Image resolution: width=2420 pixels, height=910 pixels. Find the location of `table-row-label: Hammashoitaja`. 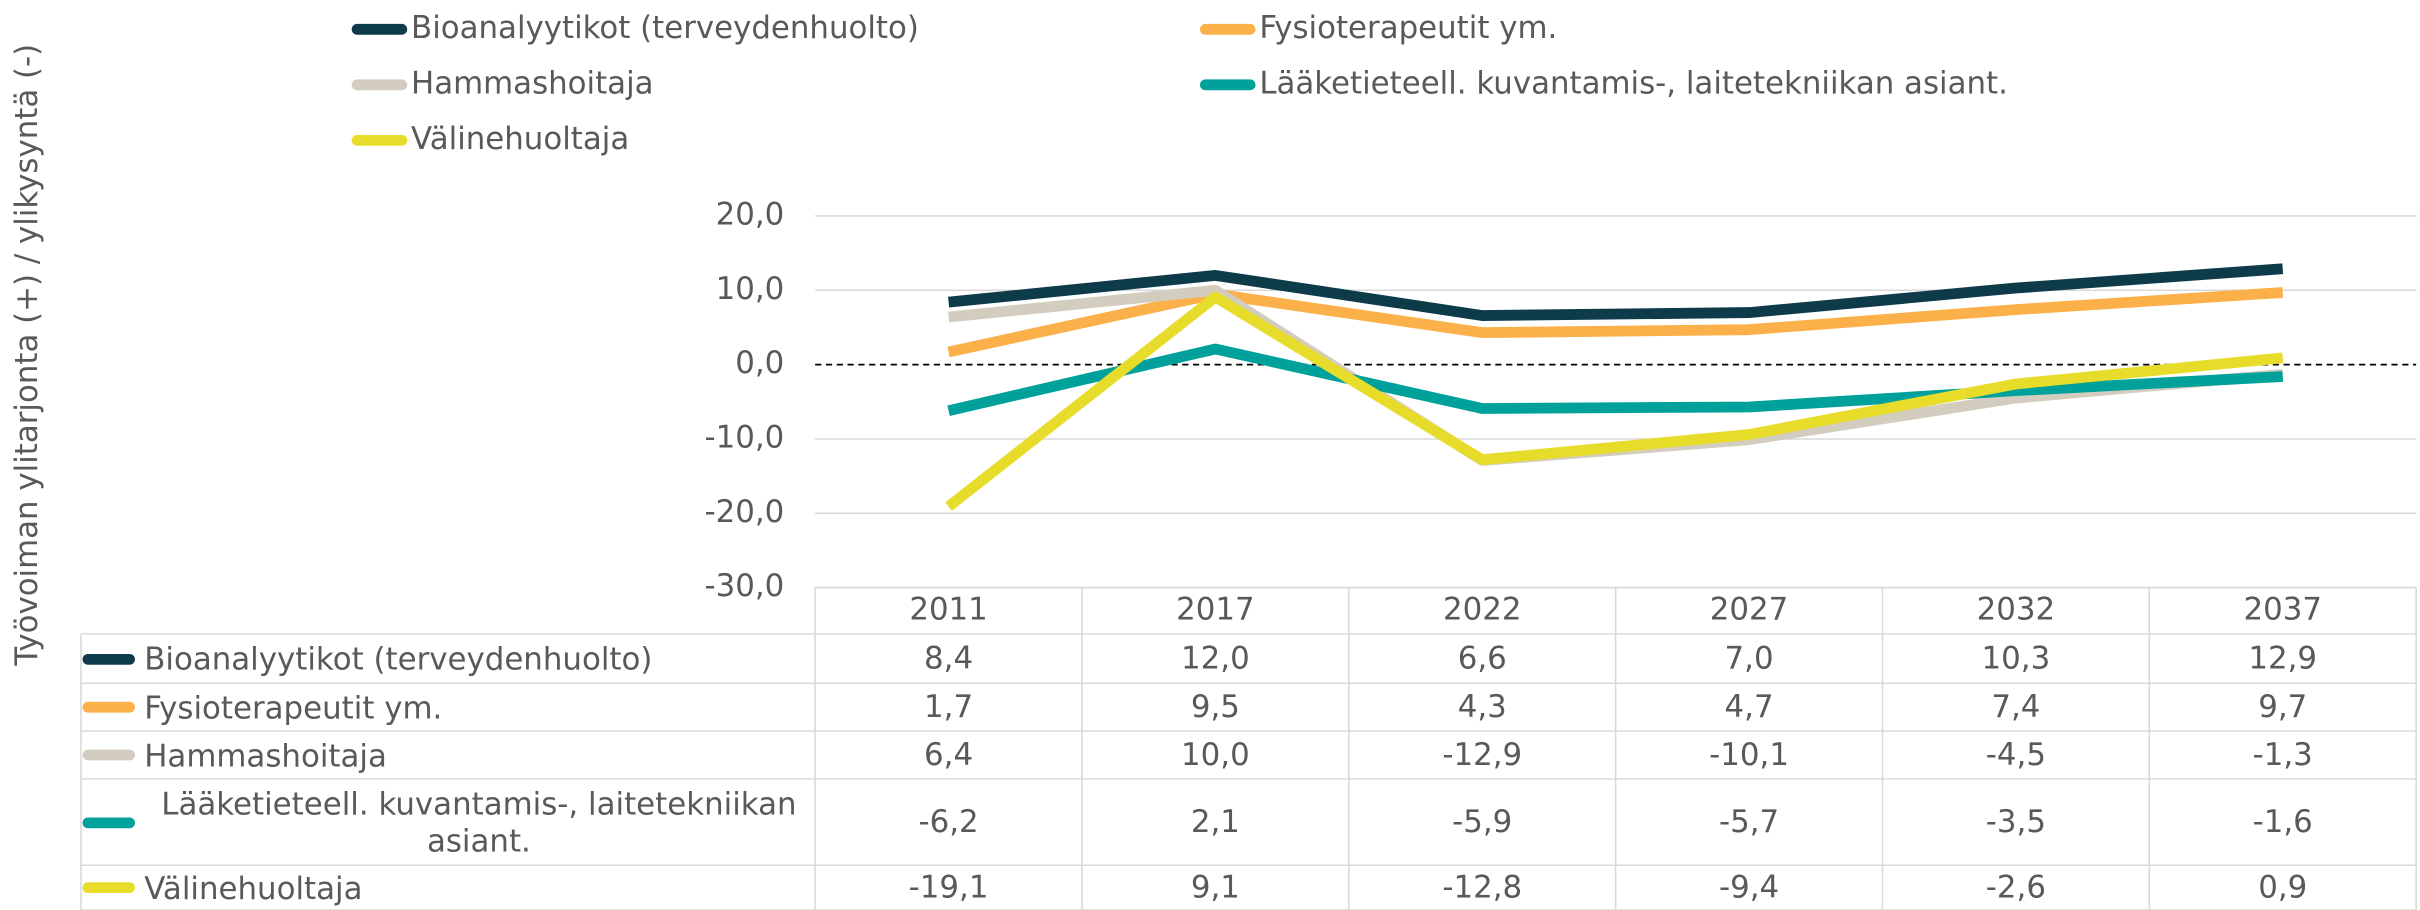

table-row-label: Hammashoitaja is located at coordinates (448, 755).